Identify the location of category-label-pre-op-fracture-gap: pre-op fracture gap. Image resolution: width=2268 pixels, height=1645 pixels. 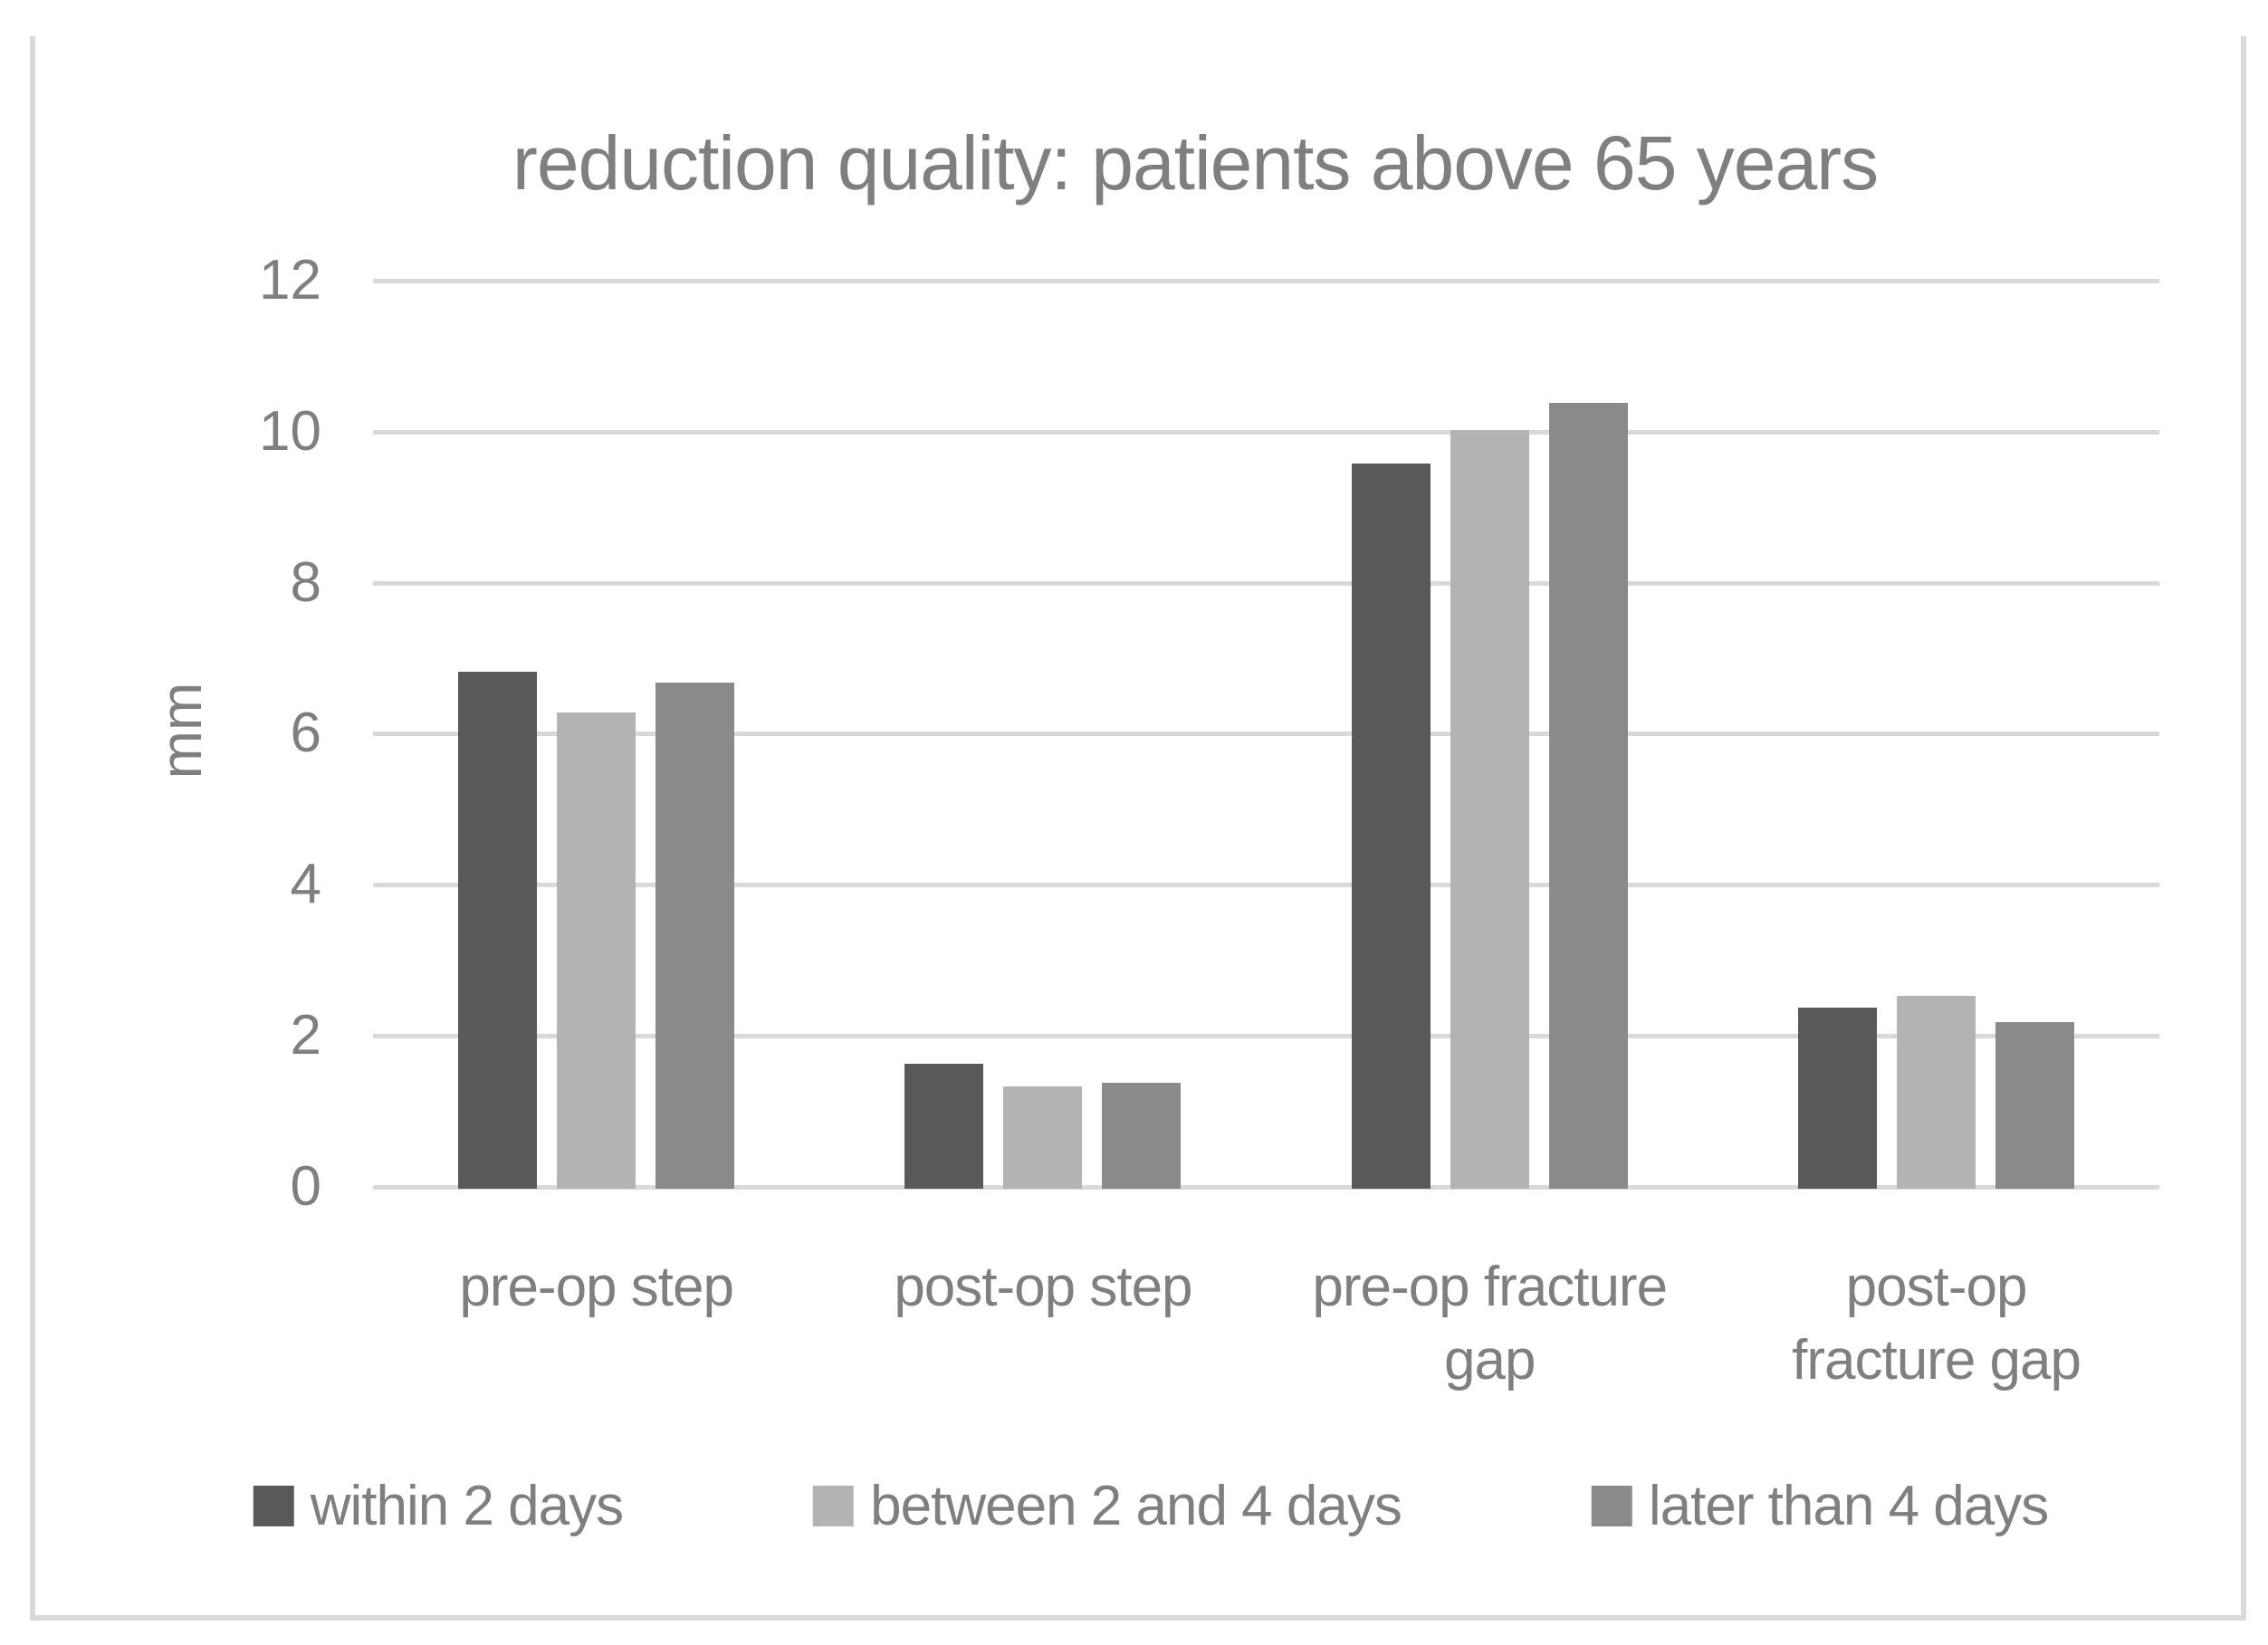
(1490, 1324).